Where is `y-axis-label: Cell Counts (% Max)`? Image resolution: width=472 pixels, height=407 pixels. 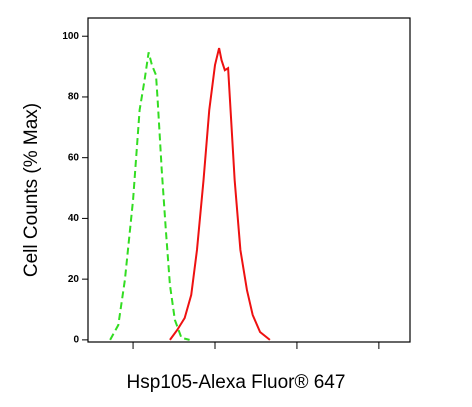 y-axis-label: Cell Counts (% Max) is located at coordinates (31, 190).